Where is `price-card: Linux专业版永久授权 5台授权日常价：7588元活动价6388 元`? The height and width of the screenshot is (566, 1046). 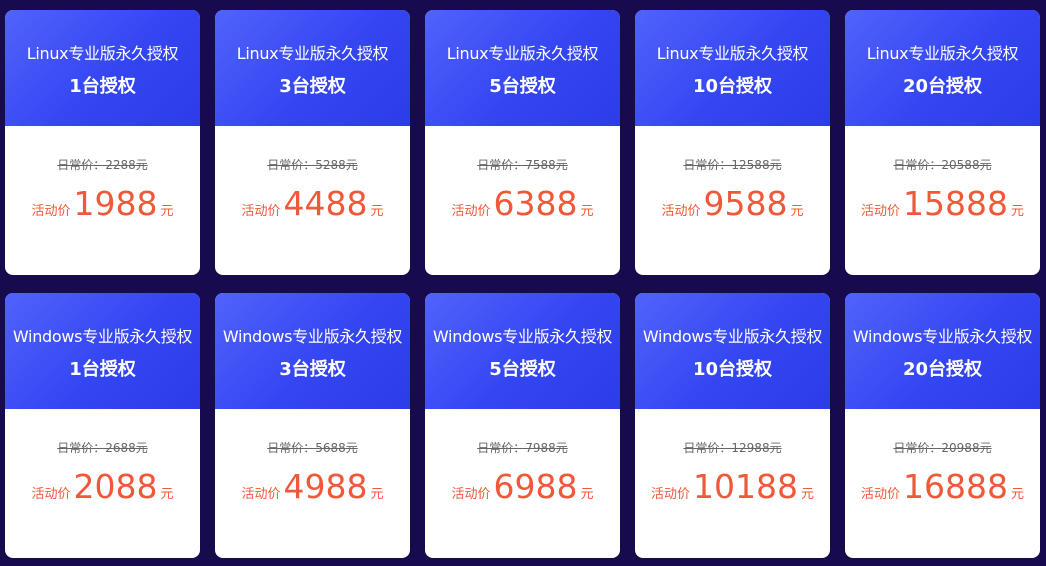
price-card: Linux专业版永久授权 5台授权日常价：7588元活动价6388 元 is located at coordinates (522, 142).